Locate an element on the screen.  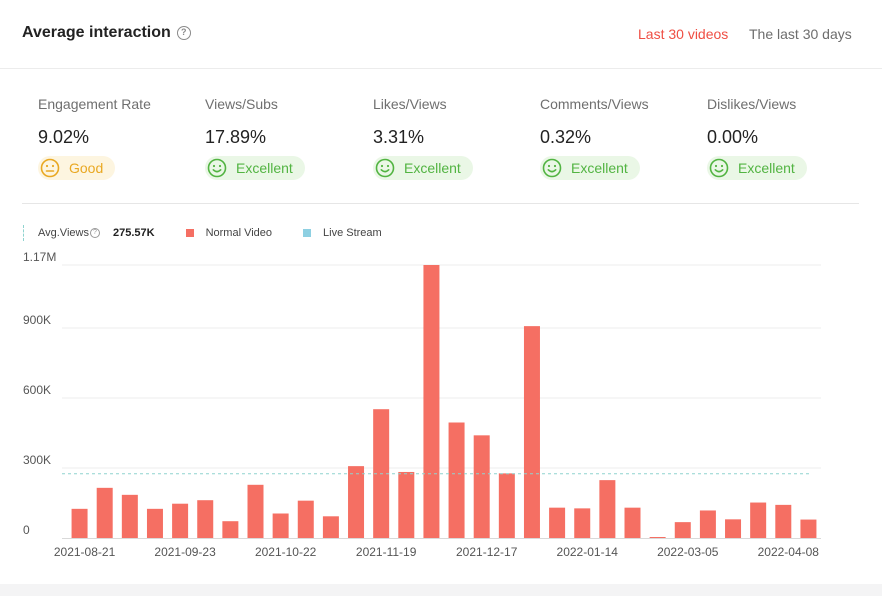
metric-value: 17.89% is located at coordinates (236, 137).